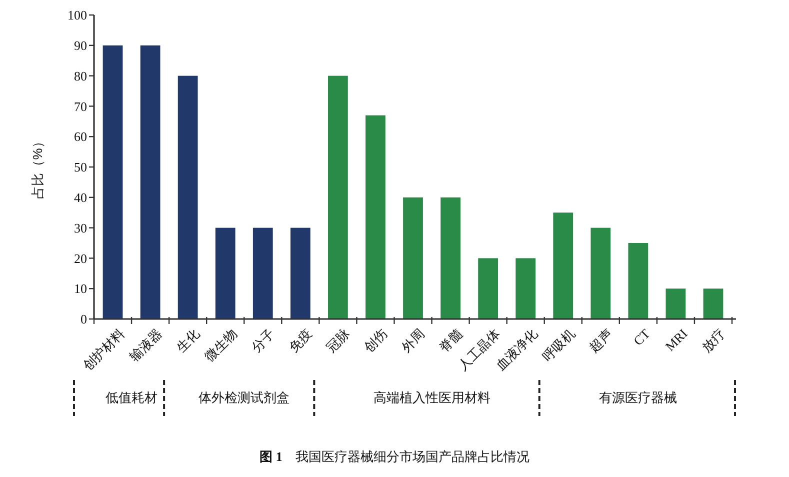  I want to click on y-tick-label: 20, so click(80, 258).